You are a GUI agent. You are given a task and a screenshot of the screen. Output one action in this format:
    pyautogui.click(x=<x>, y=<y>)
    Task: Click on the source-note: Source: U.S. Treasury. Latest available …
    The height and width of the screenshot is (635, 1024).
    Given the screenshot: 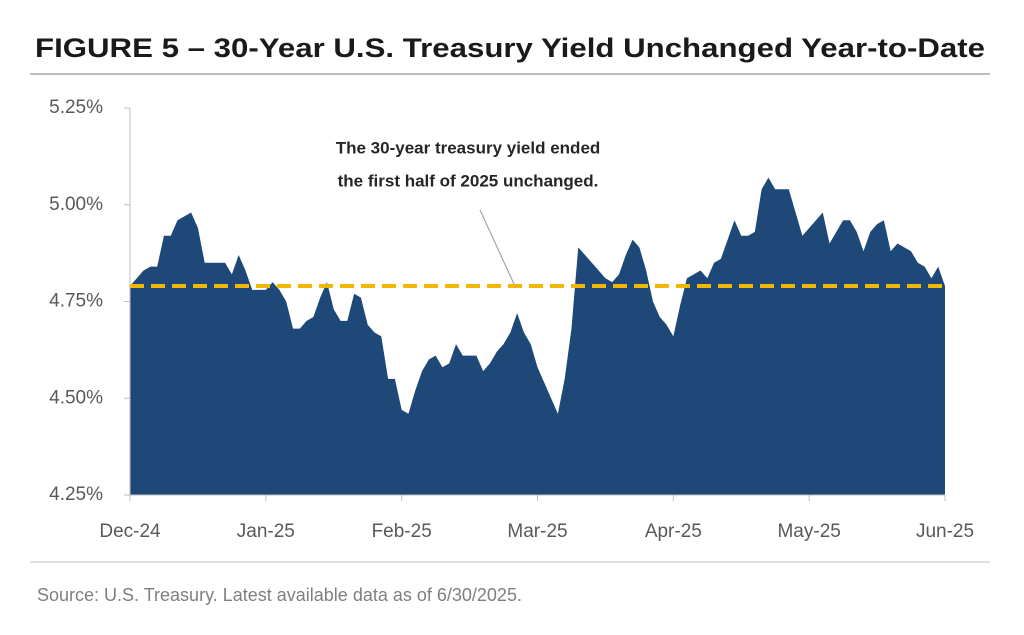 What is the action you would take?
    pyautogui.click(x=279, y=595)
    